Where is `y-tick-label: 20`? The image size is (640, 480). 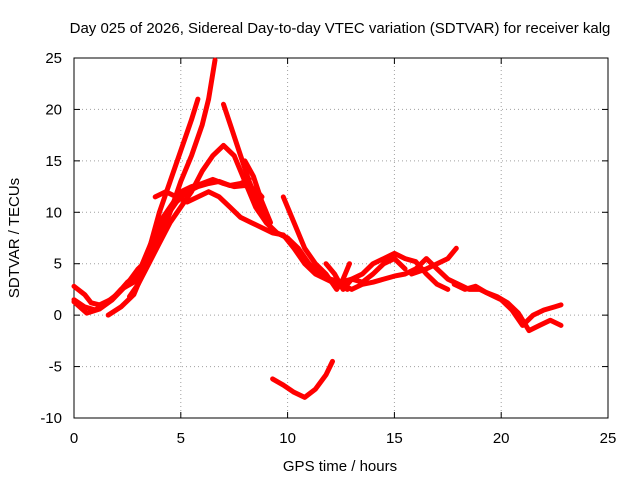 y-tick-label: 20 is located at coordinates (53, 109).